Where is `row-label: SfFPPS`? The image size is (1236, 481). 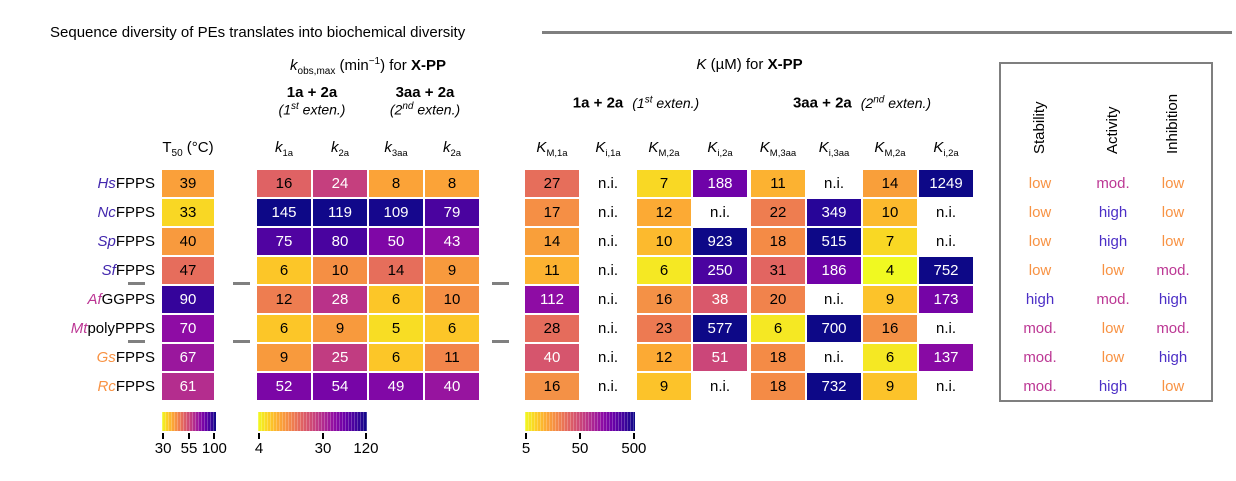 row-label: SfFPPS is located at coordinates (86, 270).